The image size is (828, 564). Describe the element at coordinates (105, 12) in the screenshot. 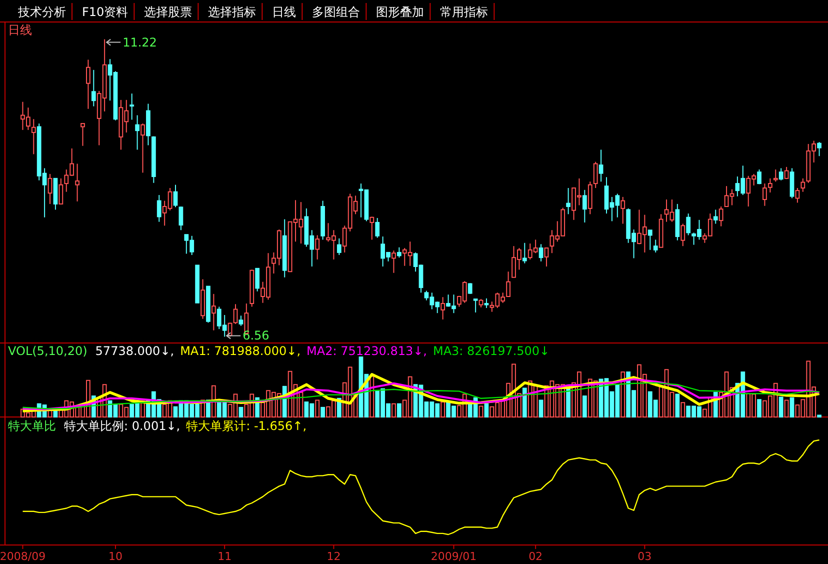

I see `text: F10资料` at that location.